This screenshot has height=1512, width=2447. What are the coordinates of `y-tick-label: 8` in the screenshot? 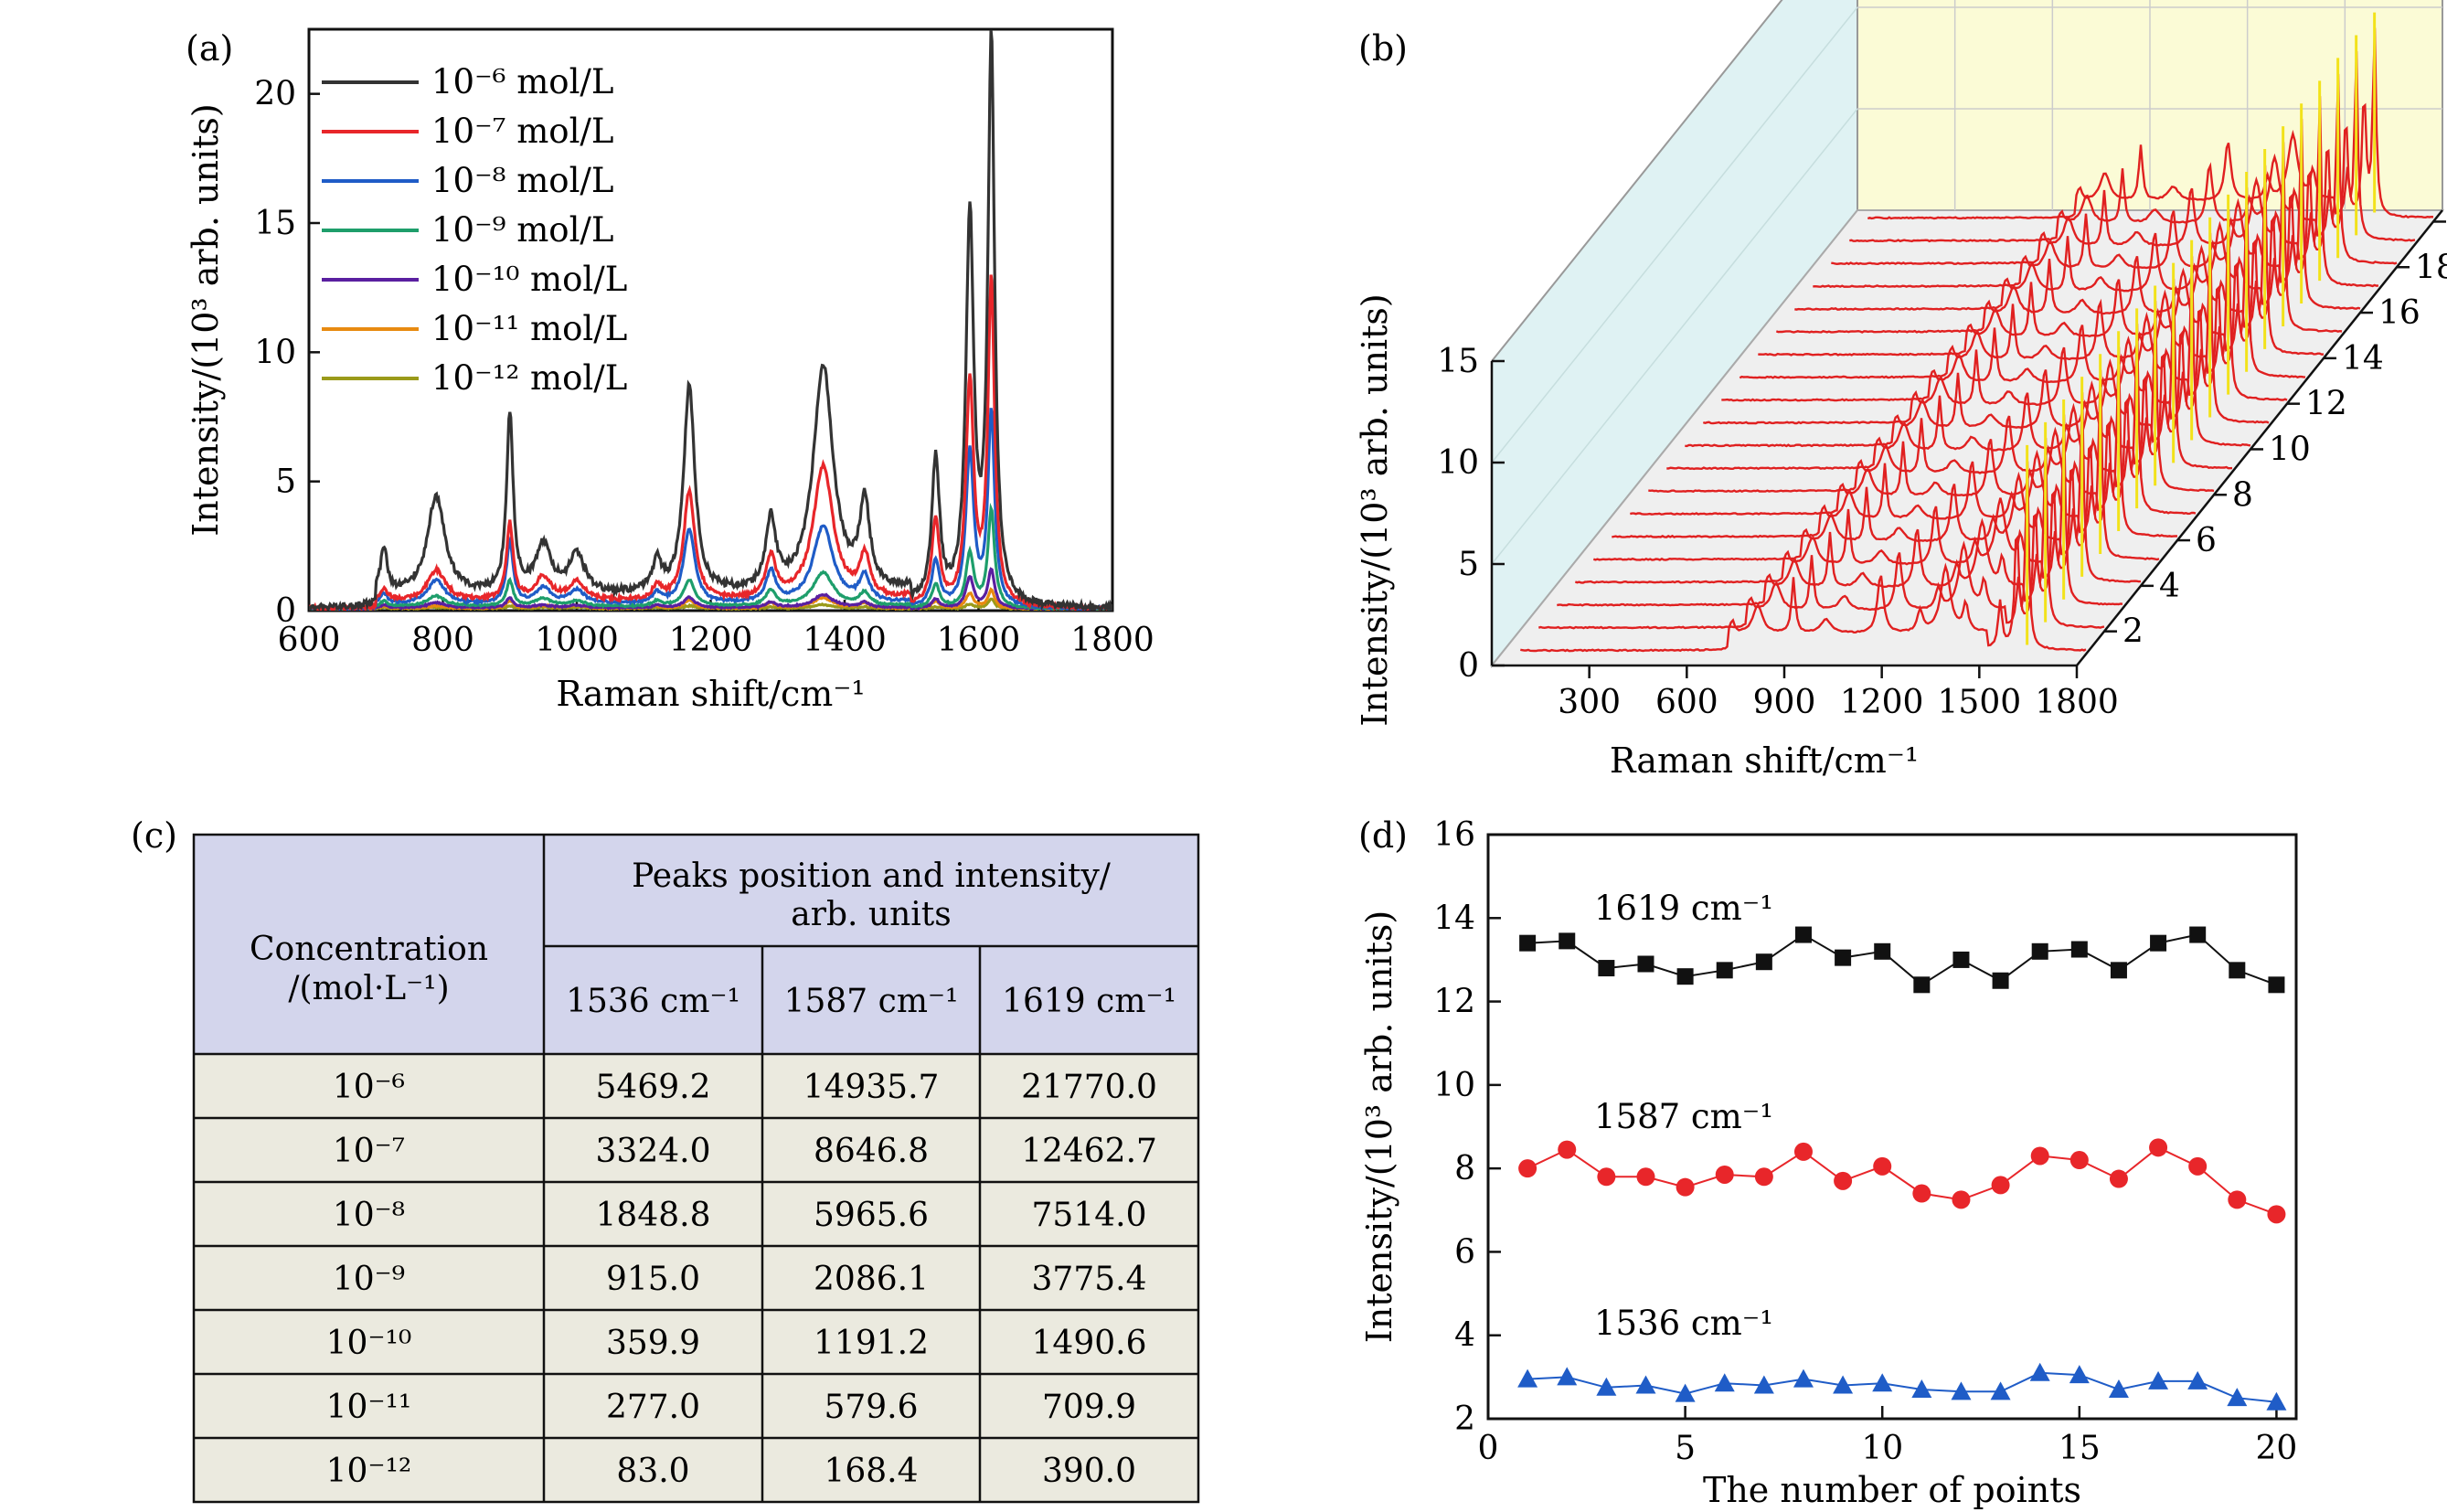 It's located at (1464, 1168).